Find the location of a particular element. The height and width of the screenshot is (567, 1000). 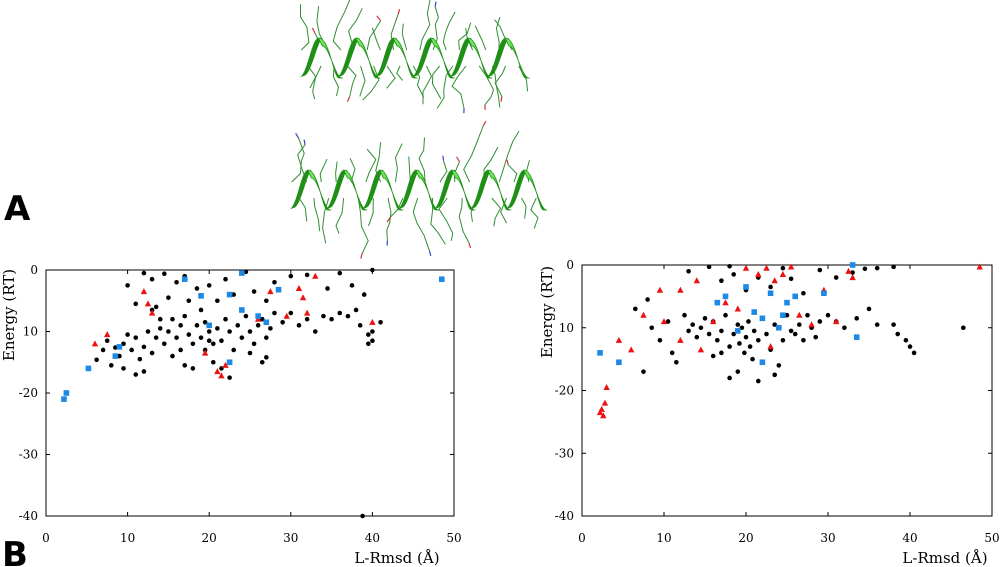

helix-figure-bottom is located at coordinates (418, 189).